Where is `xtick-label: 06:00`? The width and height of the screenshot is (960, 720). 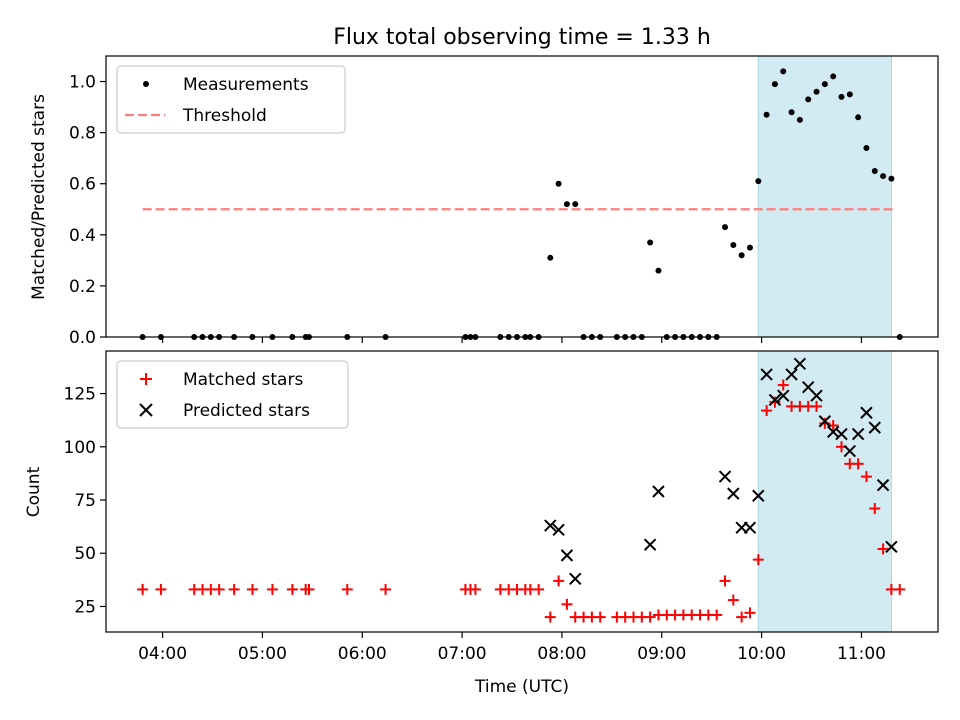
xtick-label: 06:00 is located at coordinates (362, 654).